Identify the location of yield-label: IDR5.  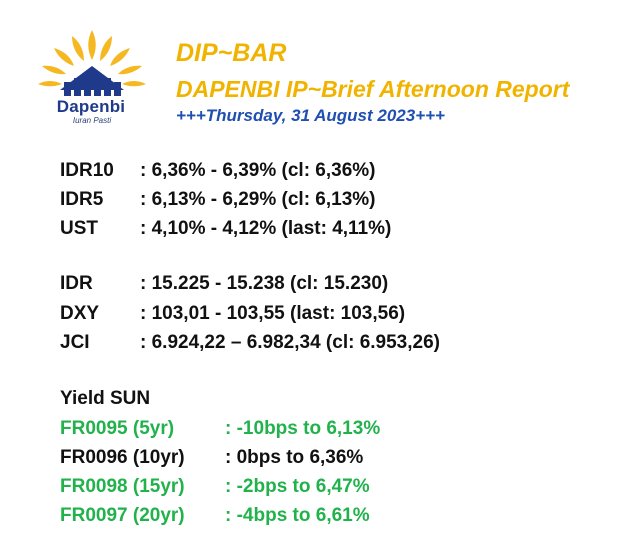
(82, 199).